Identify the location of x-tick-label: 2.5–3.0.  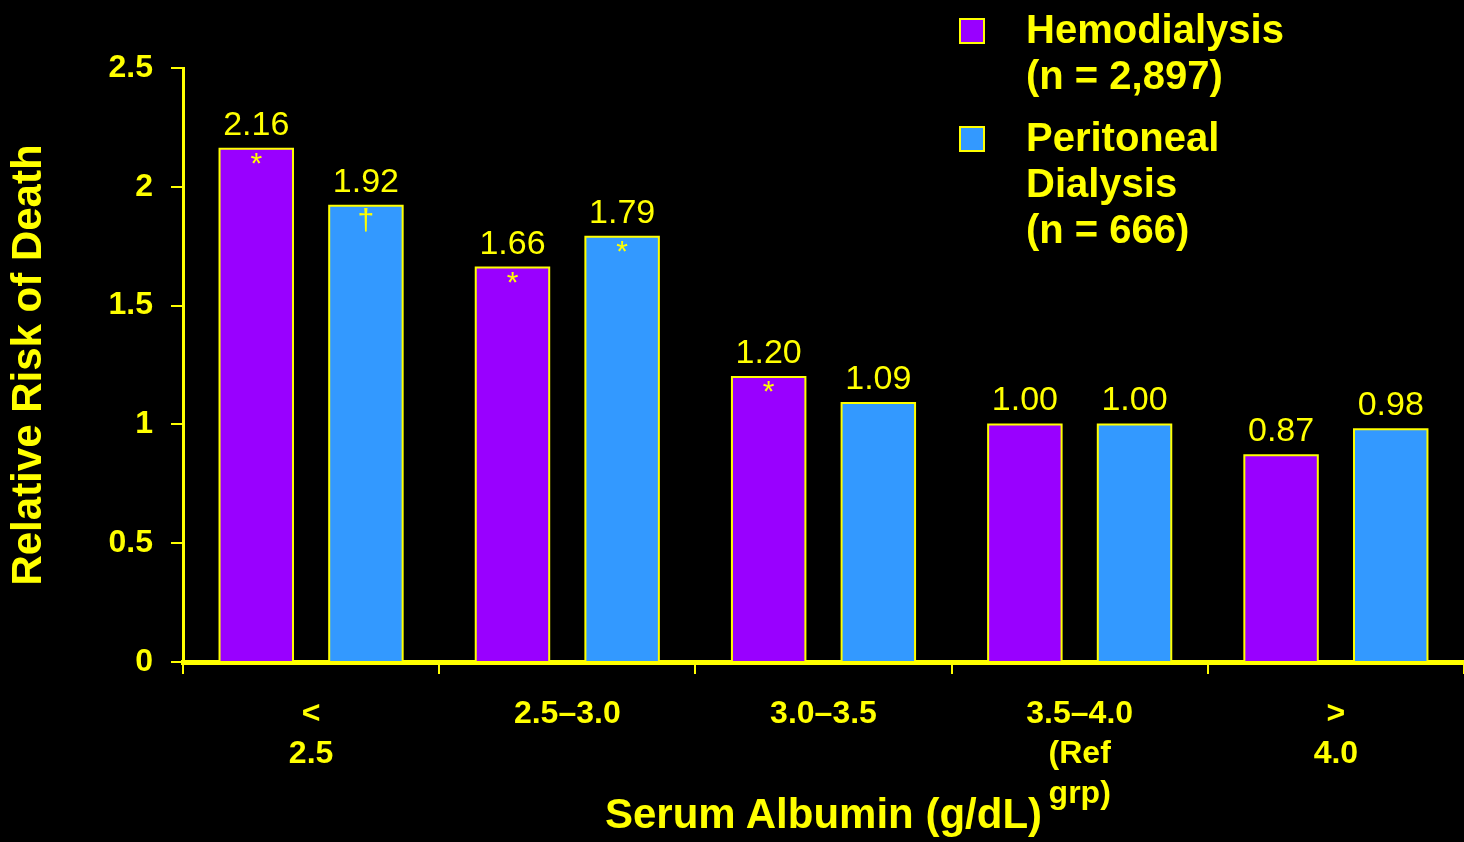
(567, 712).